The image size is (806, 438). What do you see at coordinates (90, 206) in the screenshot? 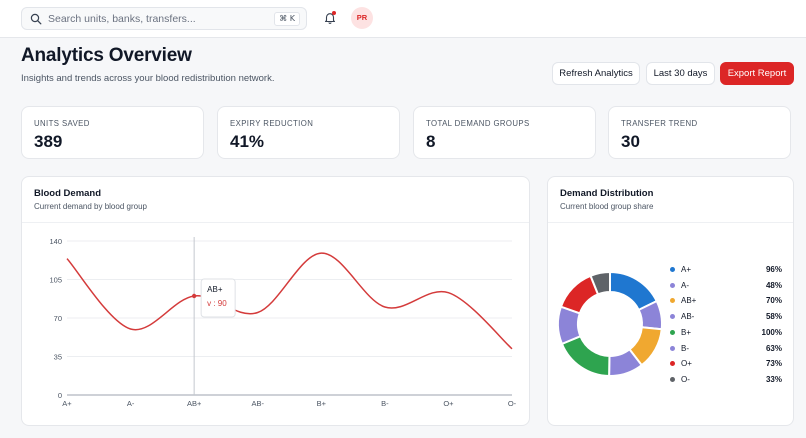
I see `card-subtitle: Current demand by blood group` at bounding box center [90, 206].